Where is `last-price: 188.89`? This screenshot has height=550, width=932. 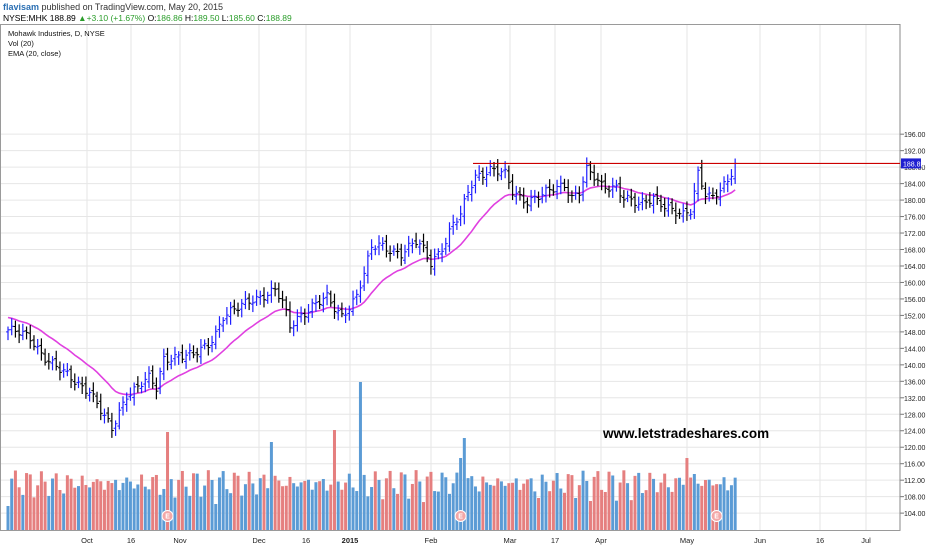
last-price: 188.89 is located at coordinates (62, 18).